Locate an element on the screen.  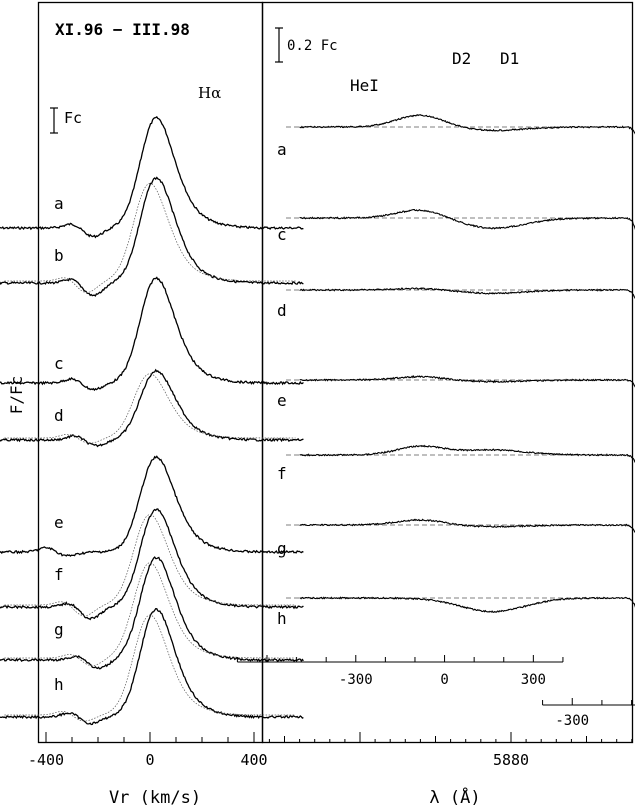
spectrum-d is located at coordinates (467, 293).